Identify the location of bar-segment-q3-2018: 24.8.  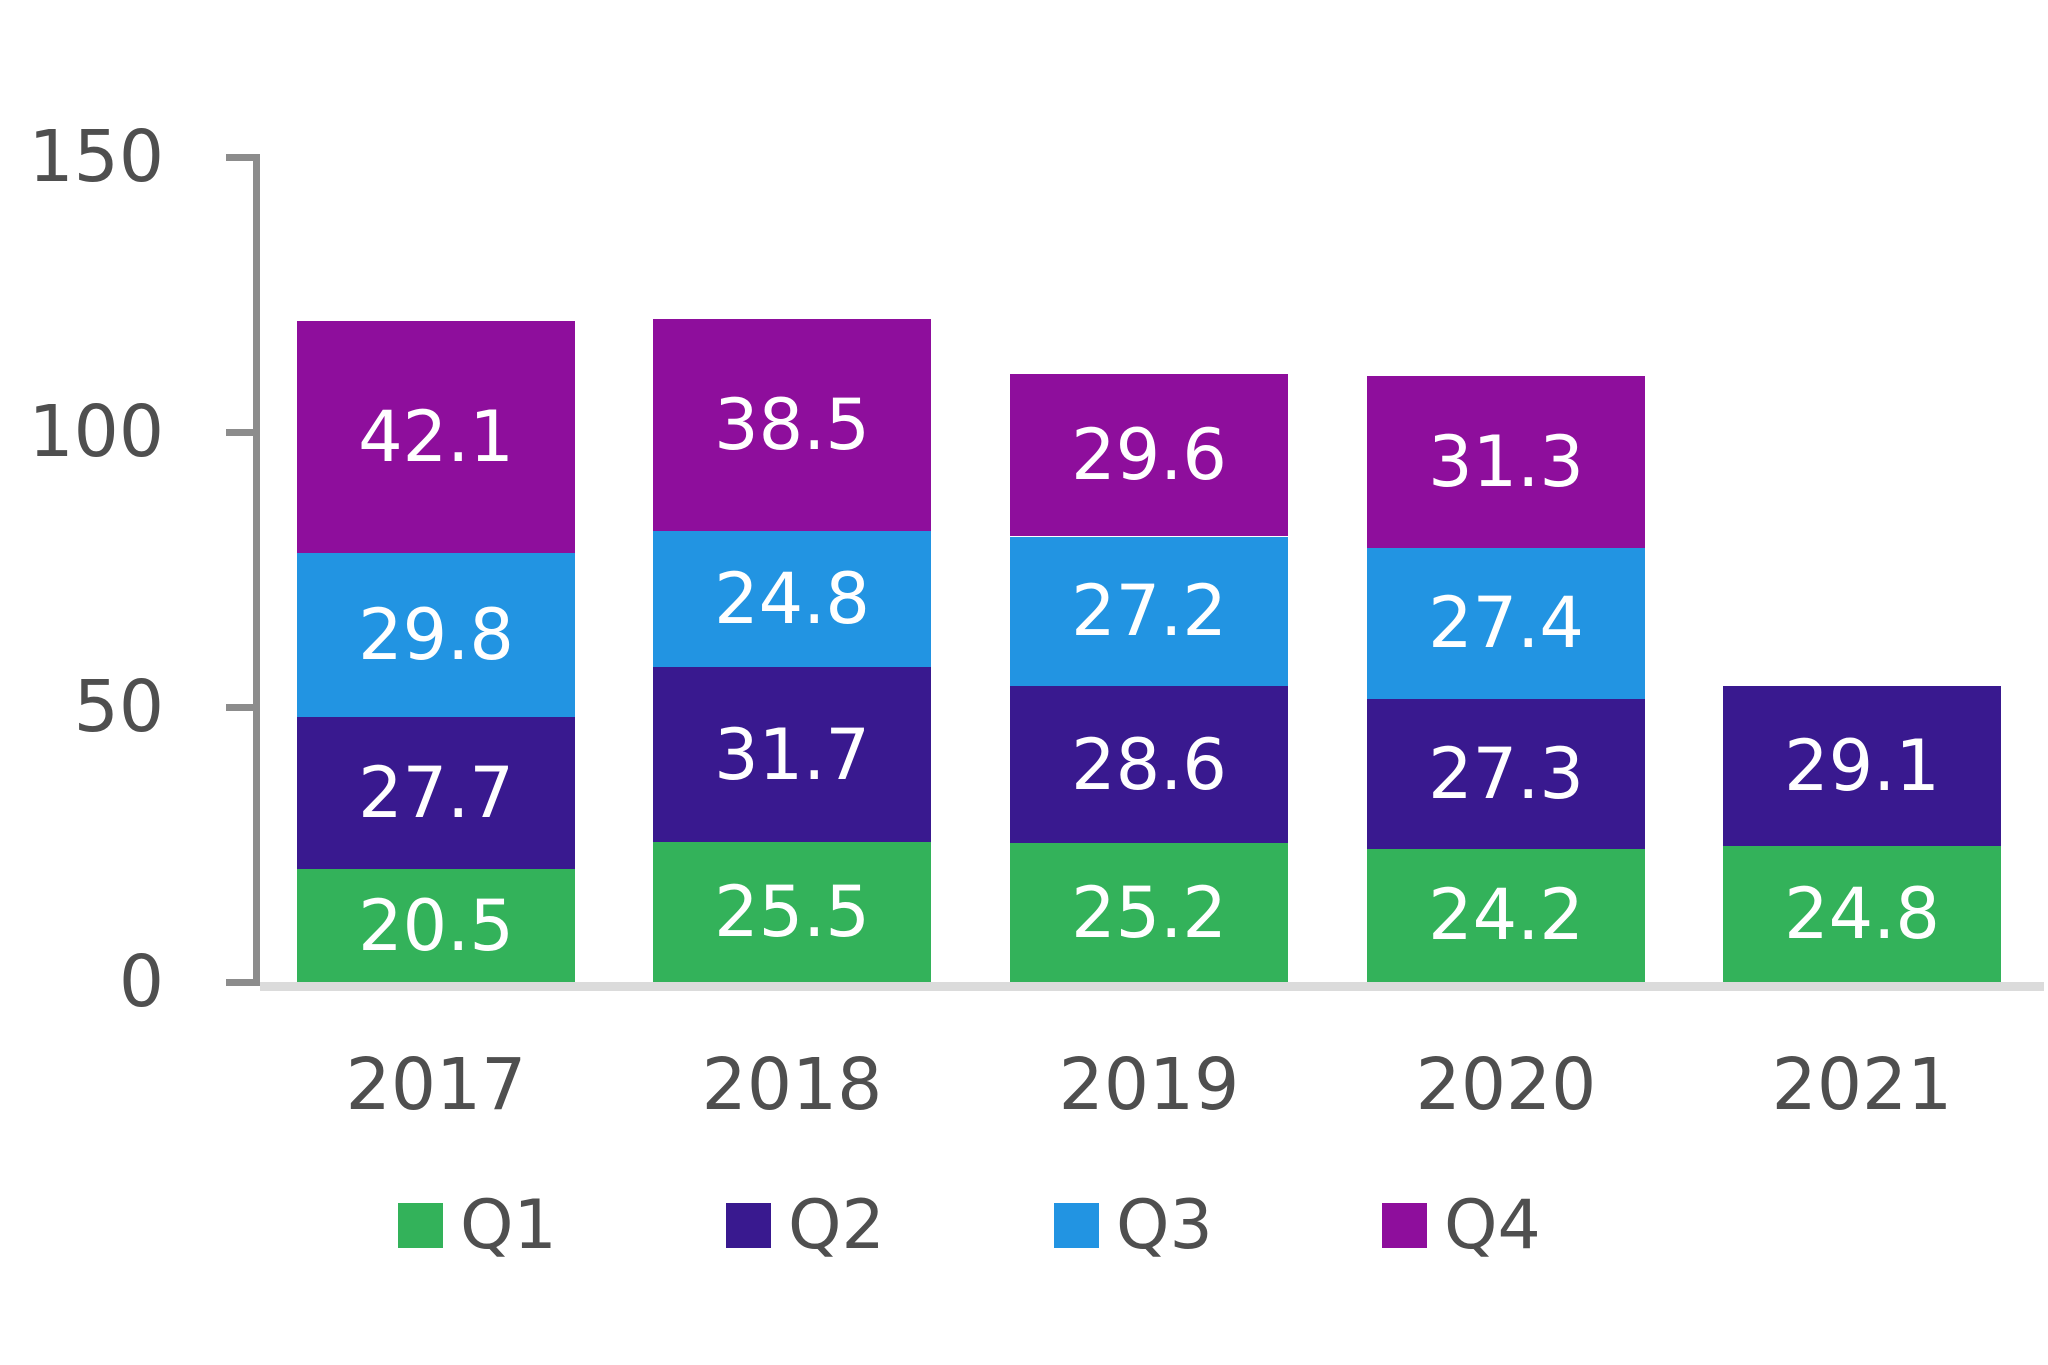
(792, 599).